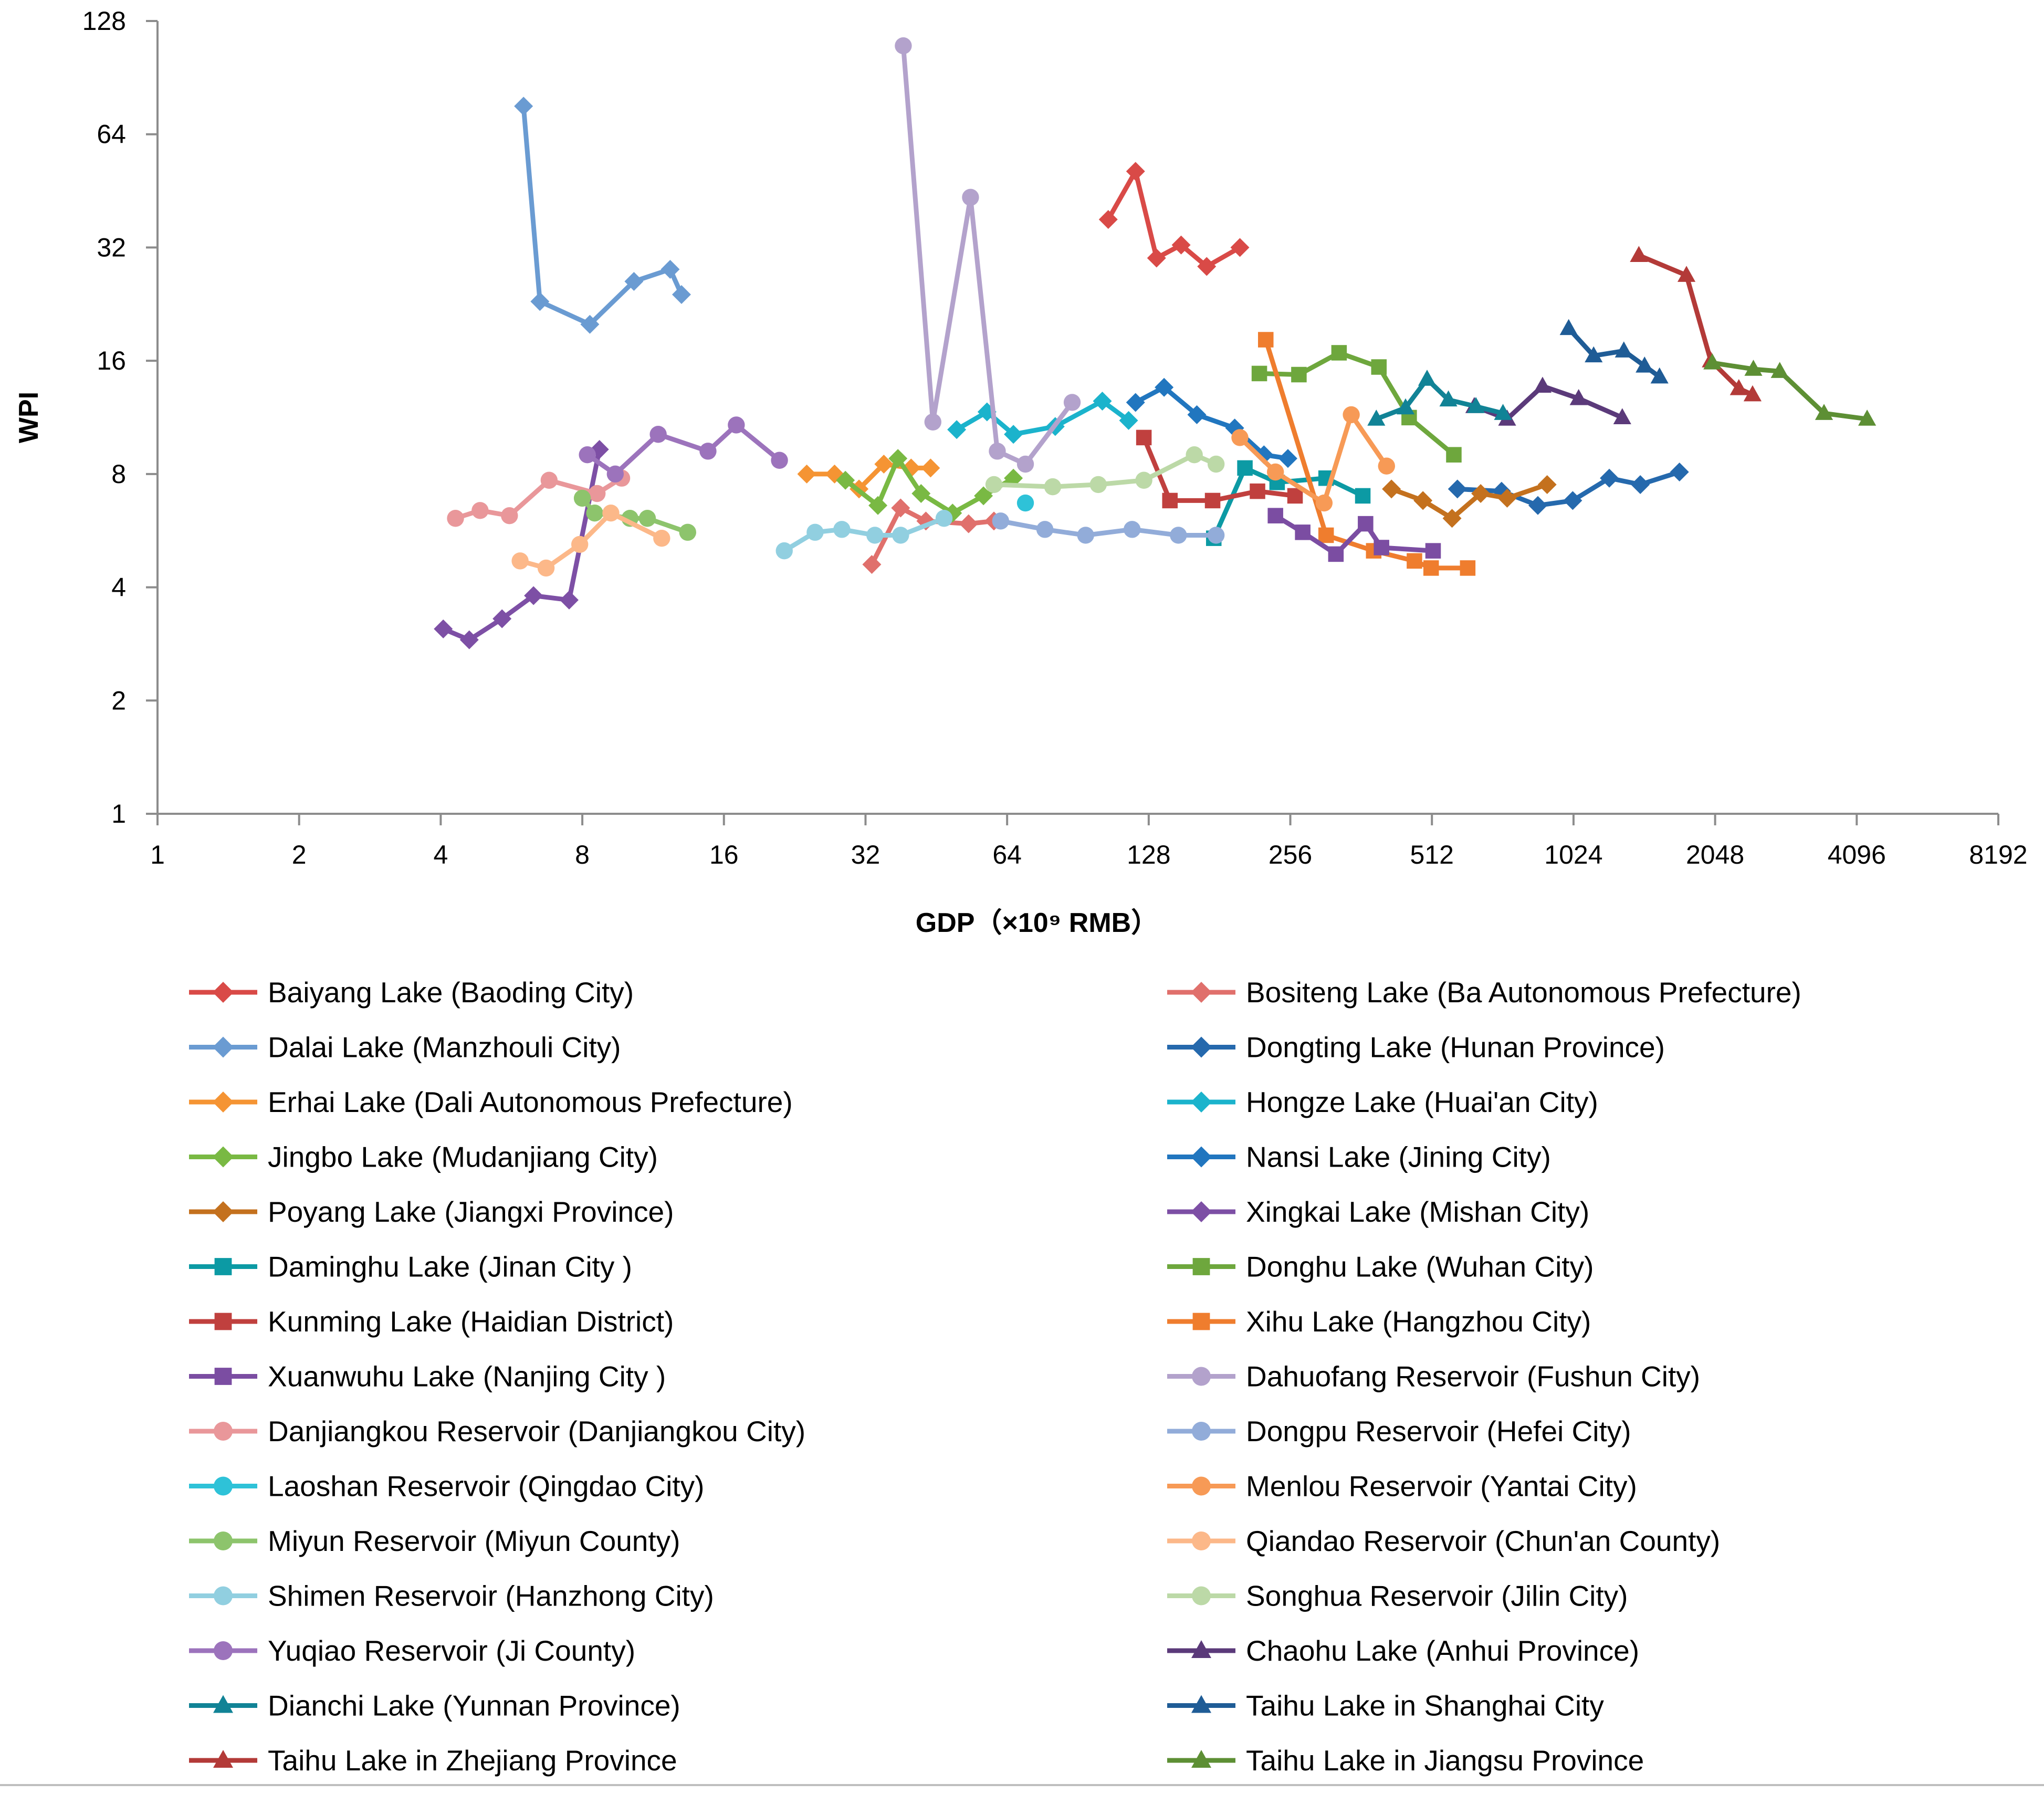  I want to click on legend-item: Dalai Lake (Manzhouli City), so click(405, 1047).